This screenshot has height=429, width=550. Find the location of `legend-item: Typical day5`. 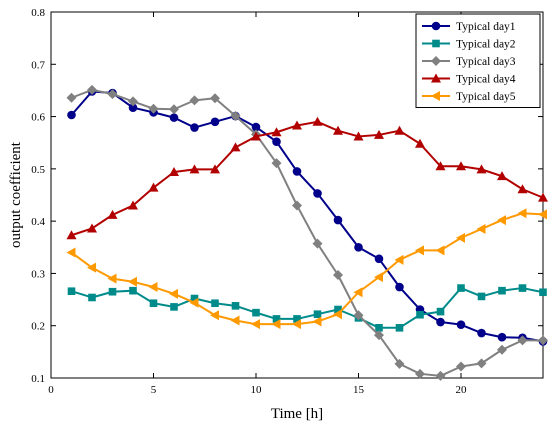

legend-item: Typical day5 is located at coordinates (469, 97).